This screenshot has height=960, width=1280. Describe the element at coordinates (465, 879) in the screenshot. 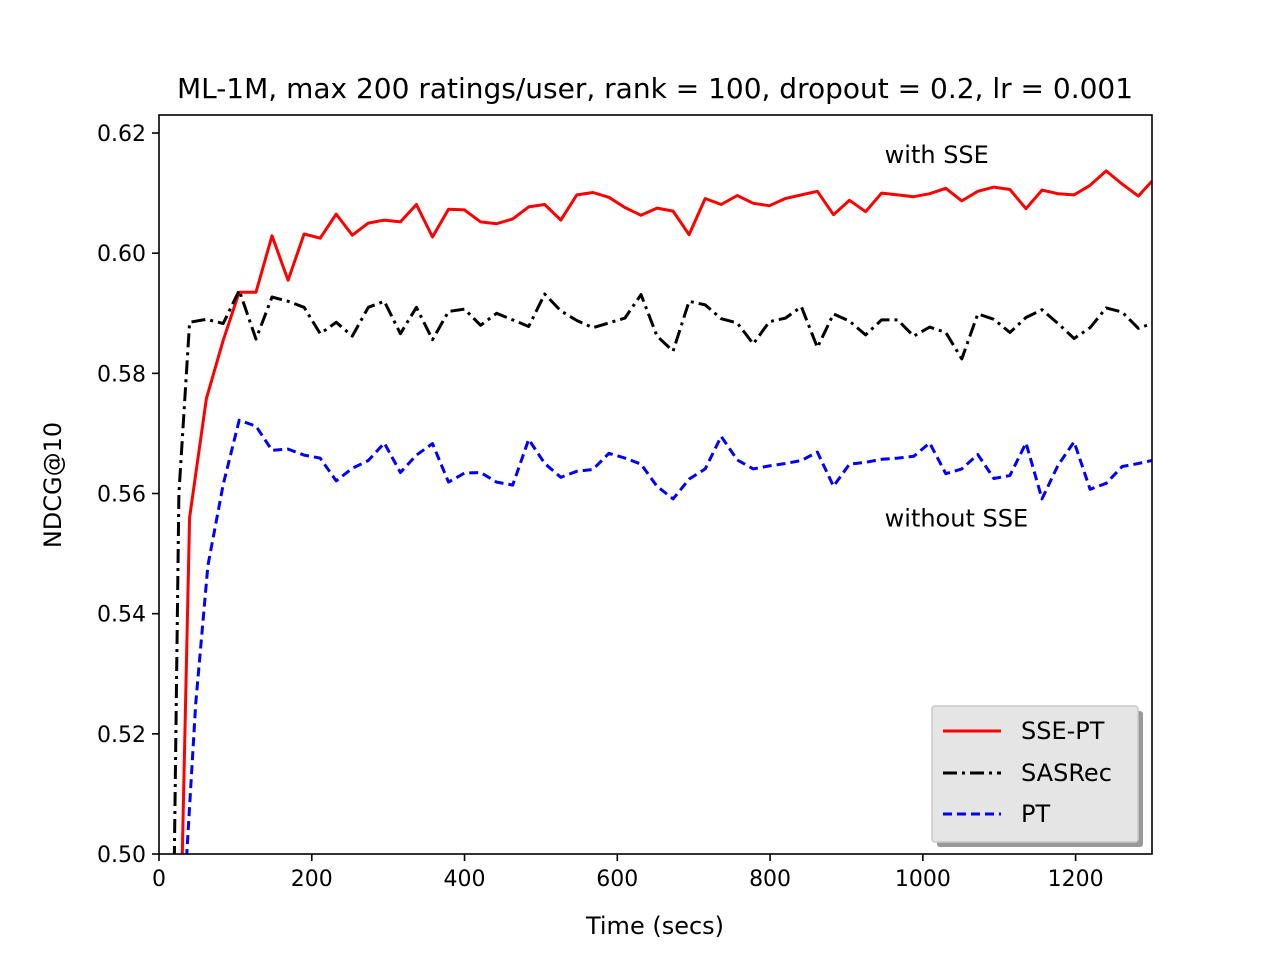

I see `x-tick-label: 400` at that location.